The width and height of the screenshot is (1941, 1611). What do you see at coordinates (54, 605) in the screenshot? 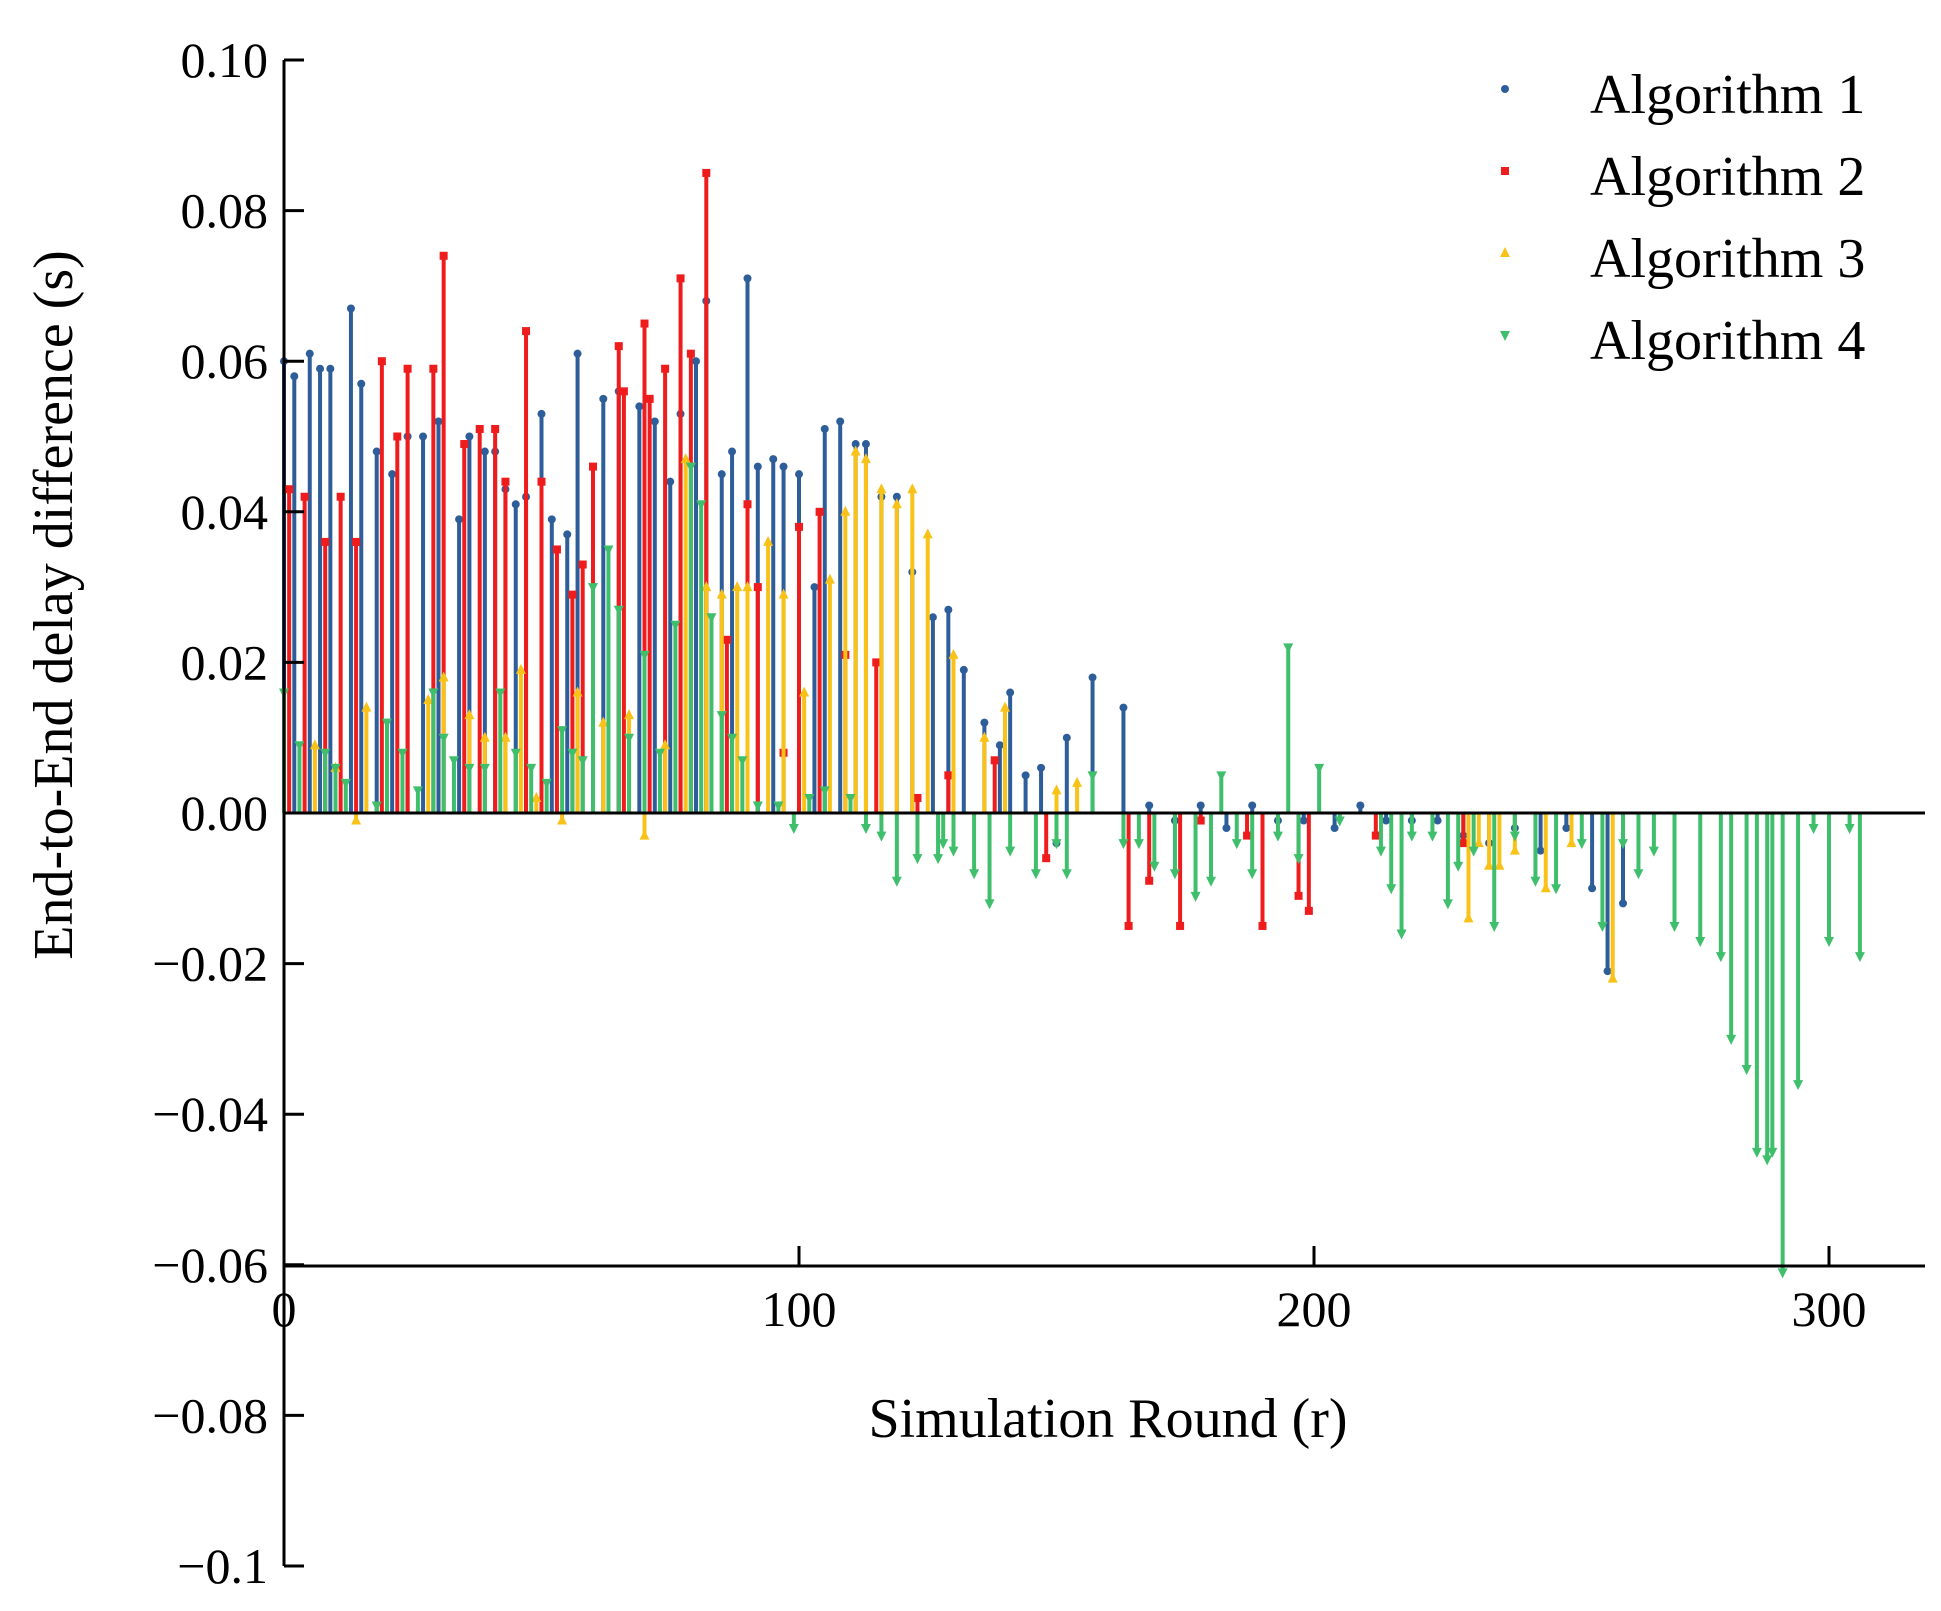
I see `y-axis-title: End-to-End delay difference (s)` at bounding box center [54, 605].